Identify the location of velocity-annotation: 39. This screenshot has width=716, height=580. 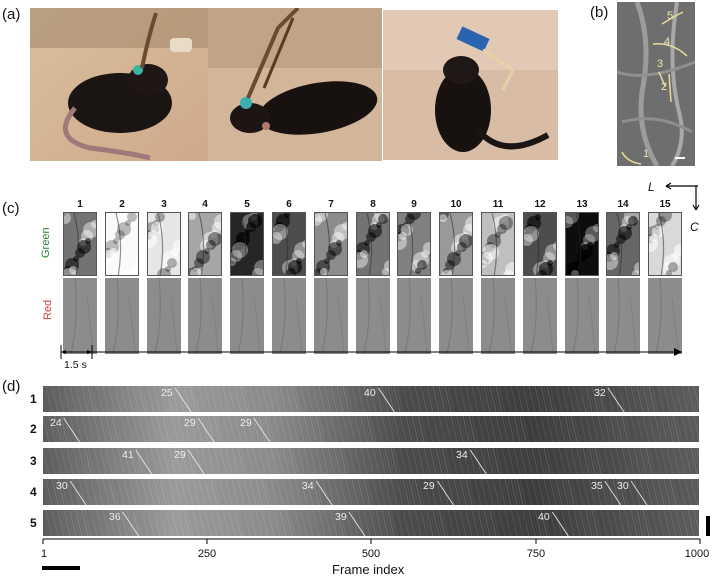
(341, 517).